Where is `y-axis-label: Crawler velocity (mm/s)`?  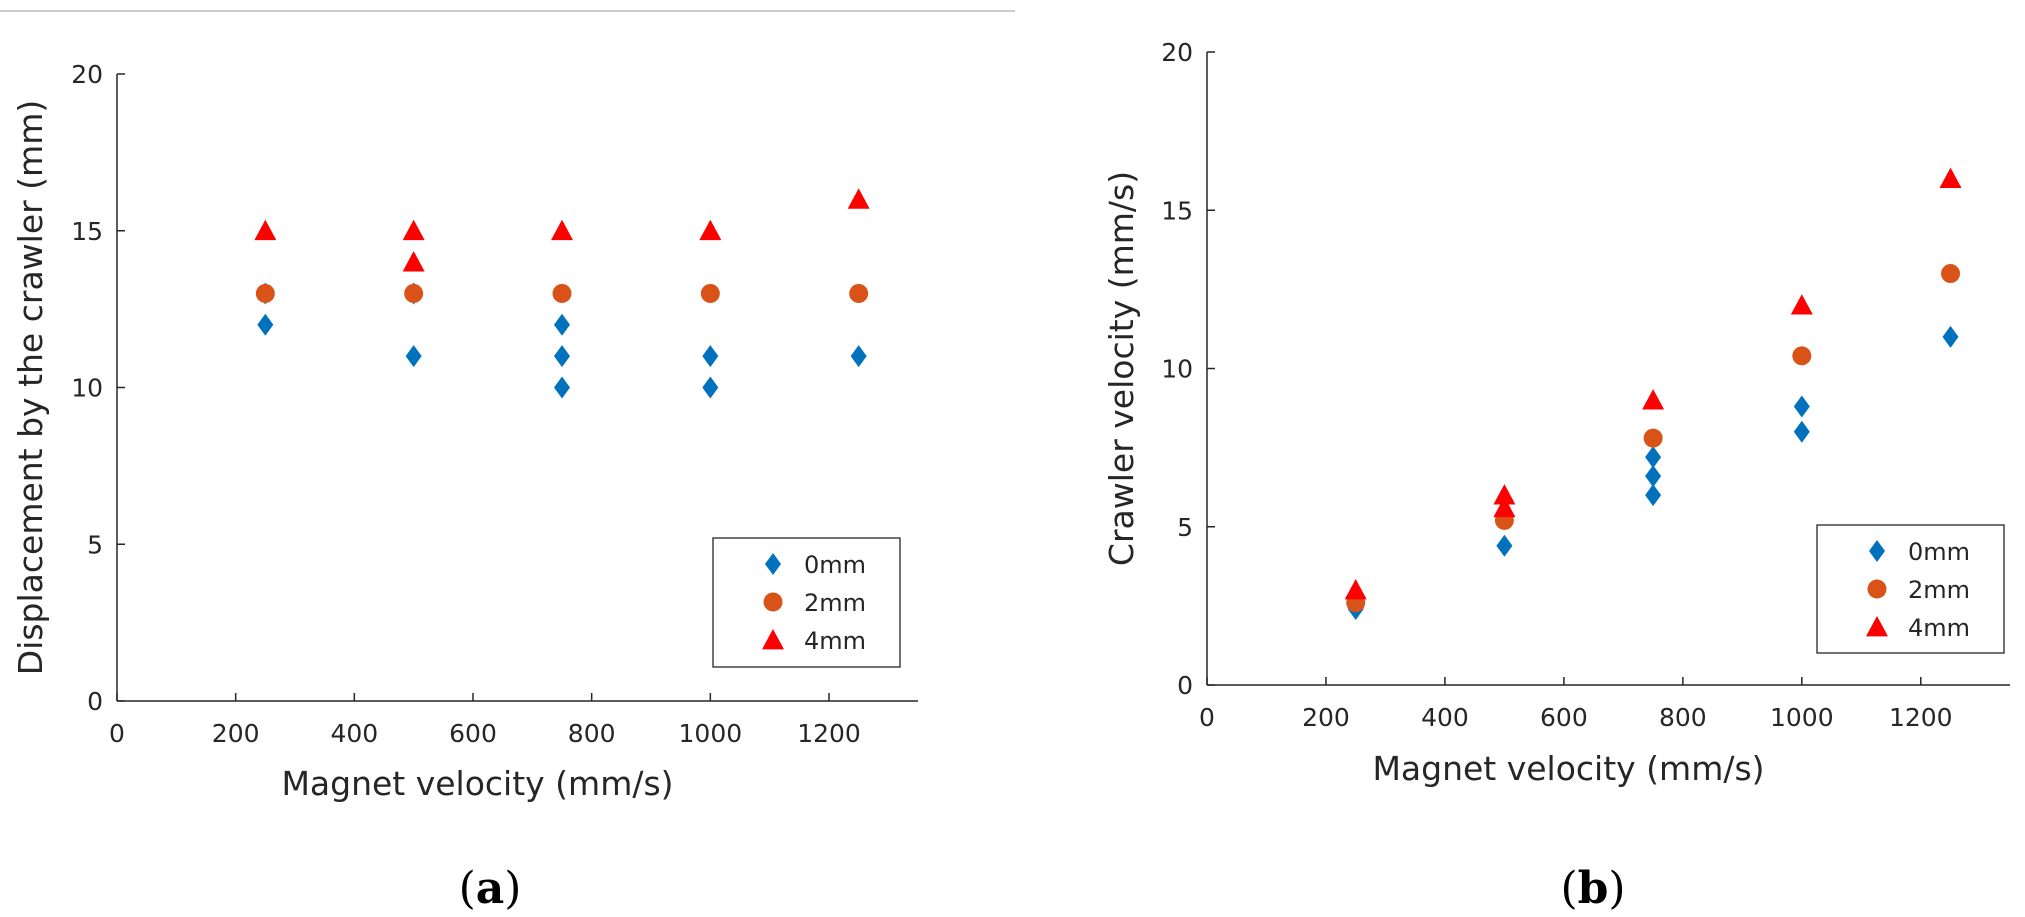
y-axis-label: Crawler velocity (mm/s) is located at coordinates (1121, 368).